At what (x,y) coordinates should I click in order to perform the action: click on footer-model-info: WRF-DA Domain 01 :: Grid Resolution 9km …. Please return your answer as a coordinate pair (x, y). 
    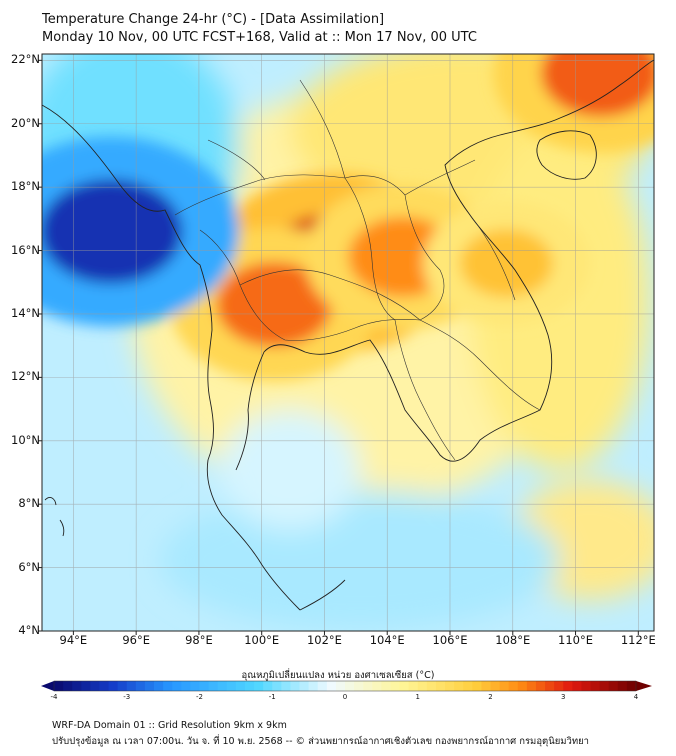
    Looking at the image, I should click on (169, 725).